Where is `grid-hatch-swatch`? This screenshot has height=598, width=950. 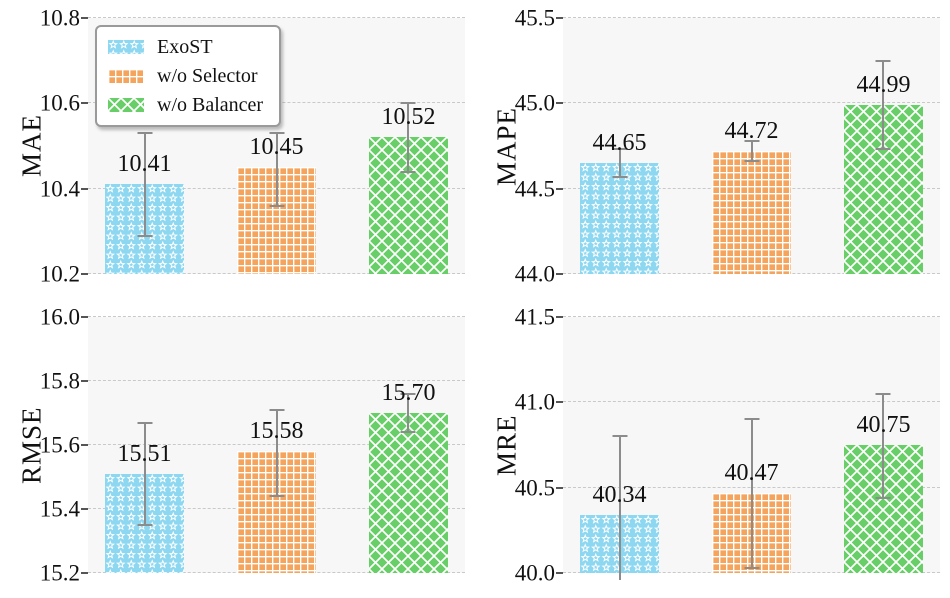 grid-hatch-swatch is located at coordinates (126, 76).